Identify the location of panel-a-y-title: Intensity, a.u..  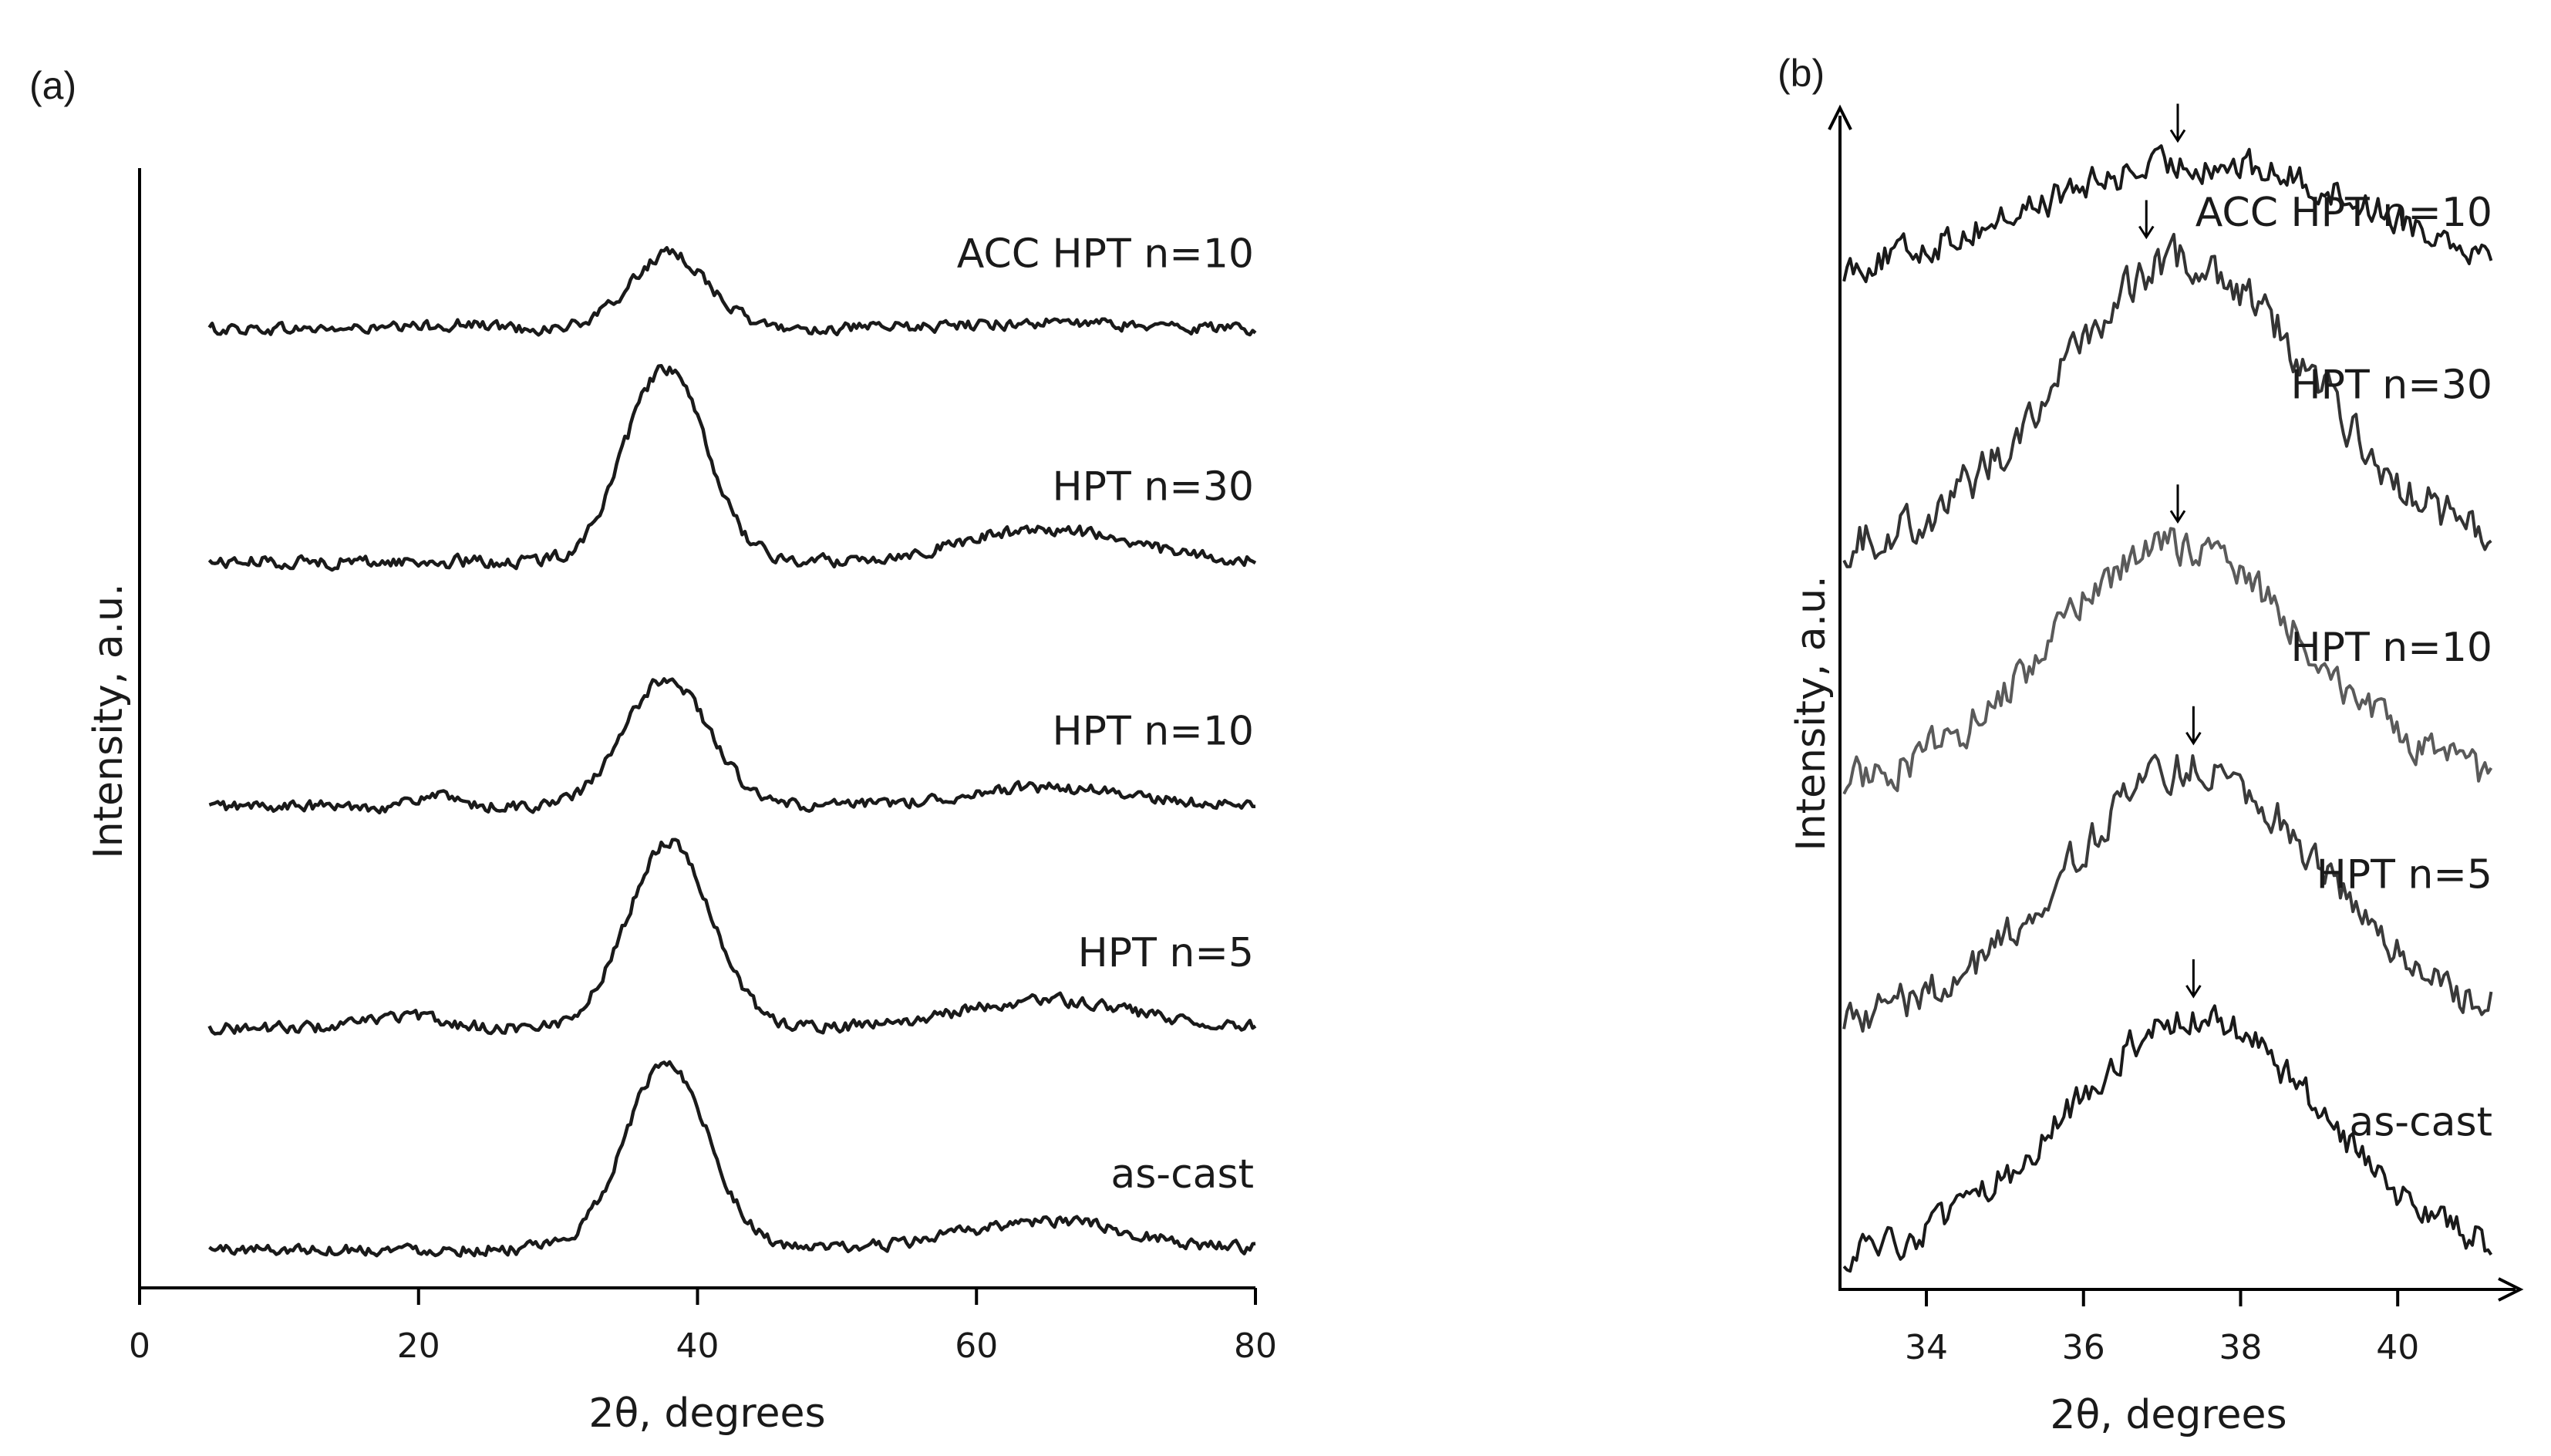
(109, 721).